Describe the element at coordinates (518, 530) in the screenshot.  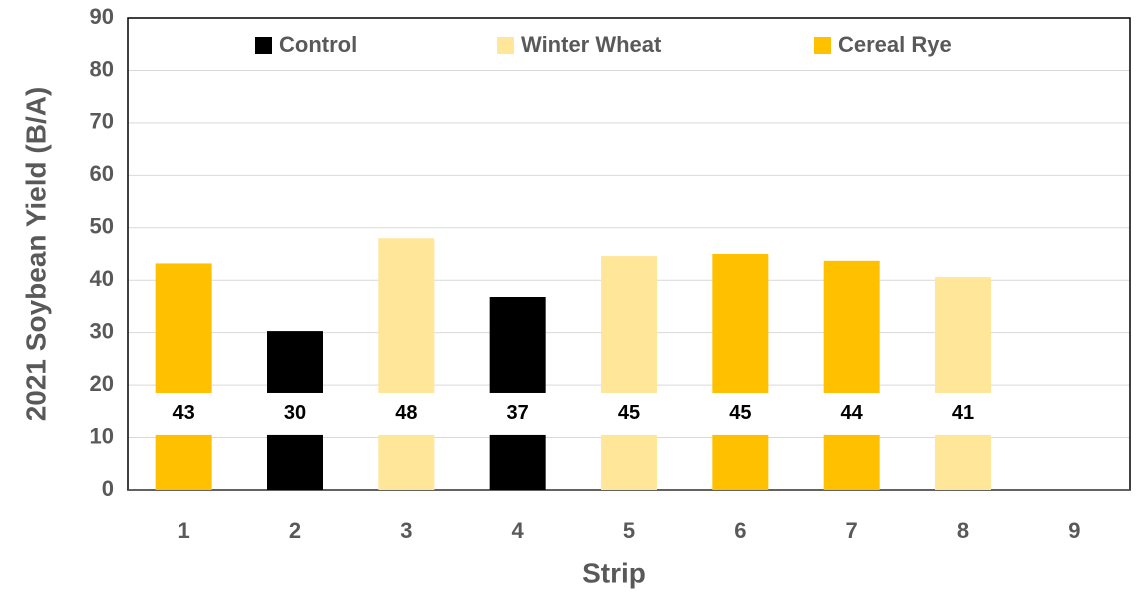
I see `x-tick-label: 4` at that location.